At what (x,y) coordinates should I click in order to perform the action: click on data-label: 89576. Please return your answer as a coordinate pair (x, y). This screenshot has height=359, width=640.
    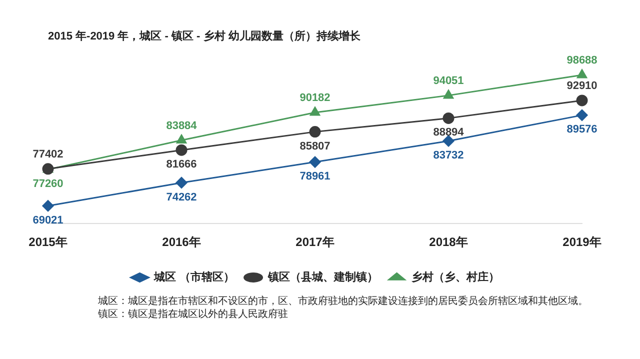
    Looking at the image, I should click on (582, 130).